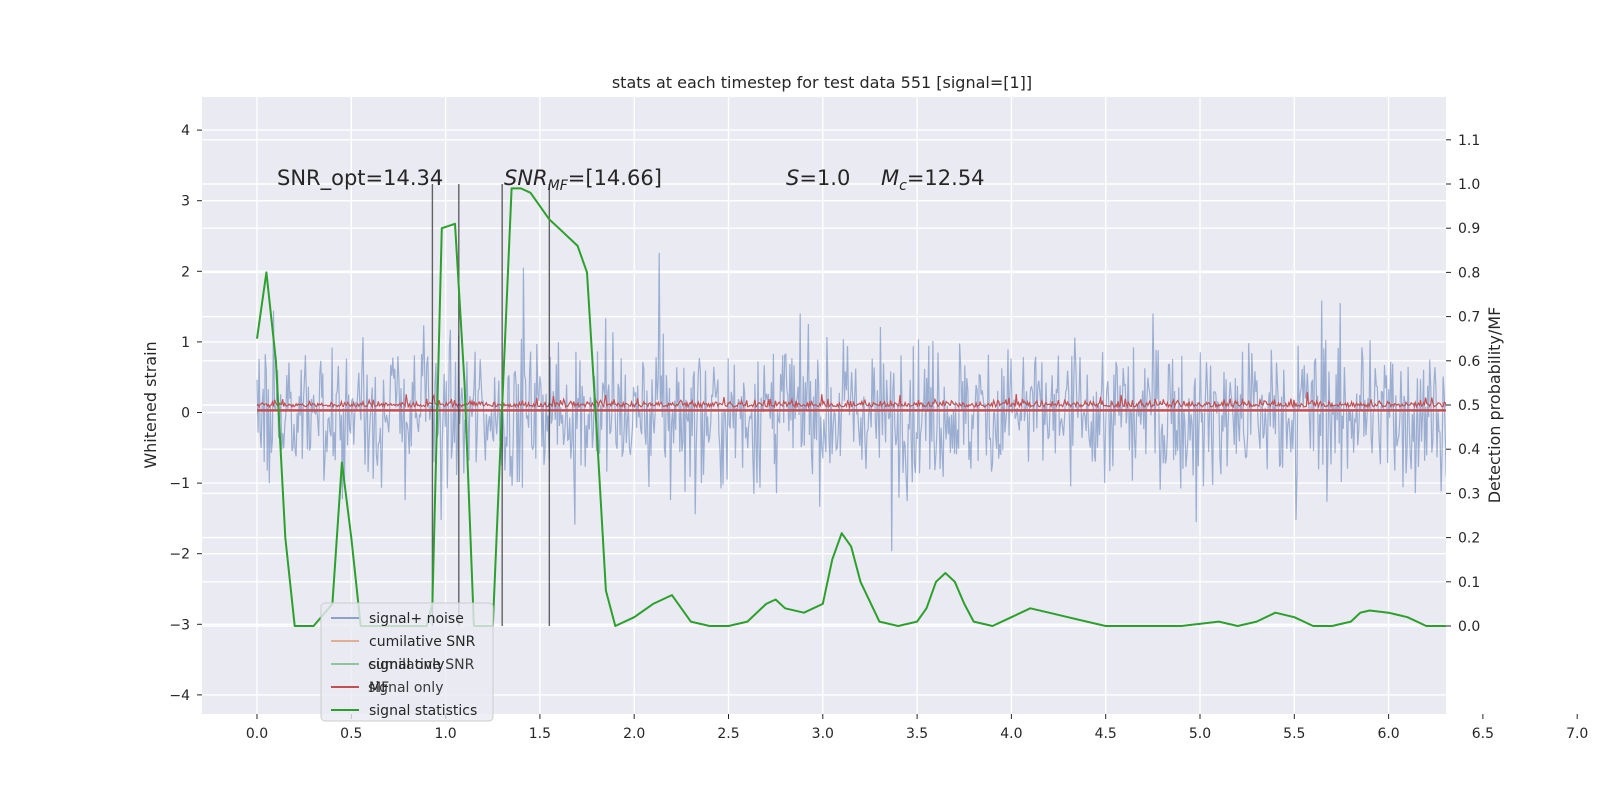 The height and width of the screenshot is (804, 1600). I want to click on x-tick-label: 7.0, so click(1577, 734).